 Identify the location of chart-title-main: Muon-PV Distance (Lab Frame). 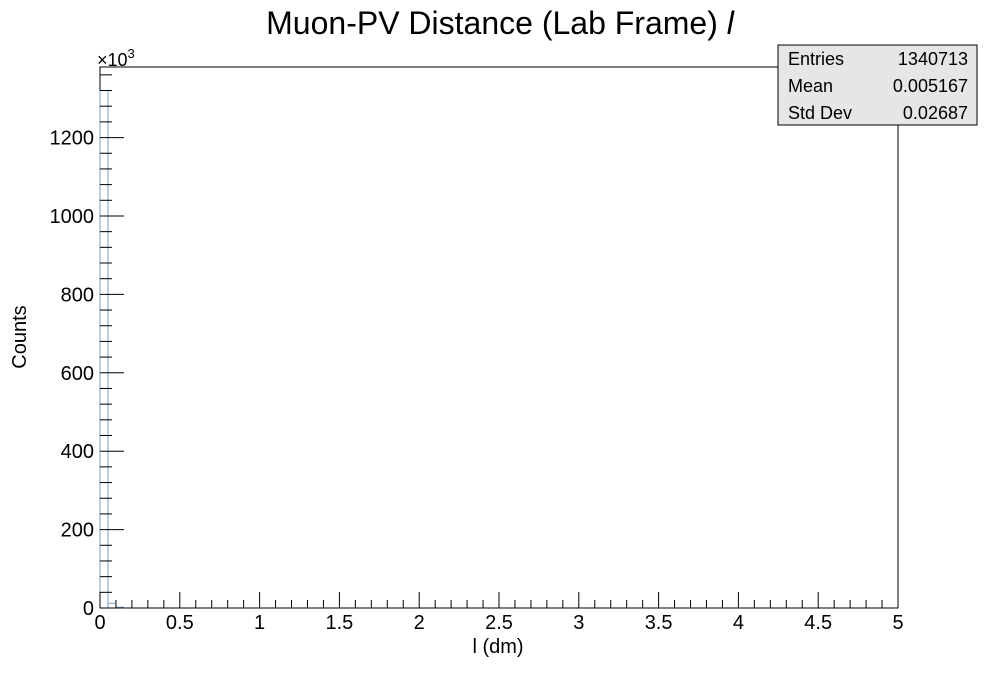
(496, 23).